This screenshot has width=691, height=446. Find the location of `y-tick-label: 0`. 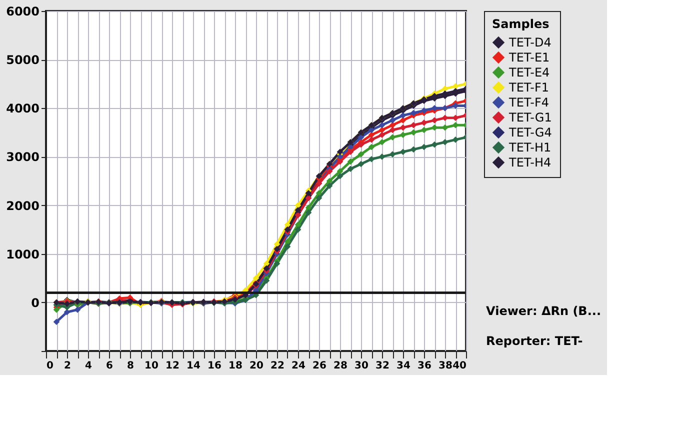

y-tick-label: 0 is located at coordinates (35, 303).